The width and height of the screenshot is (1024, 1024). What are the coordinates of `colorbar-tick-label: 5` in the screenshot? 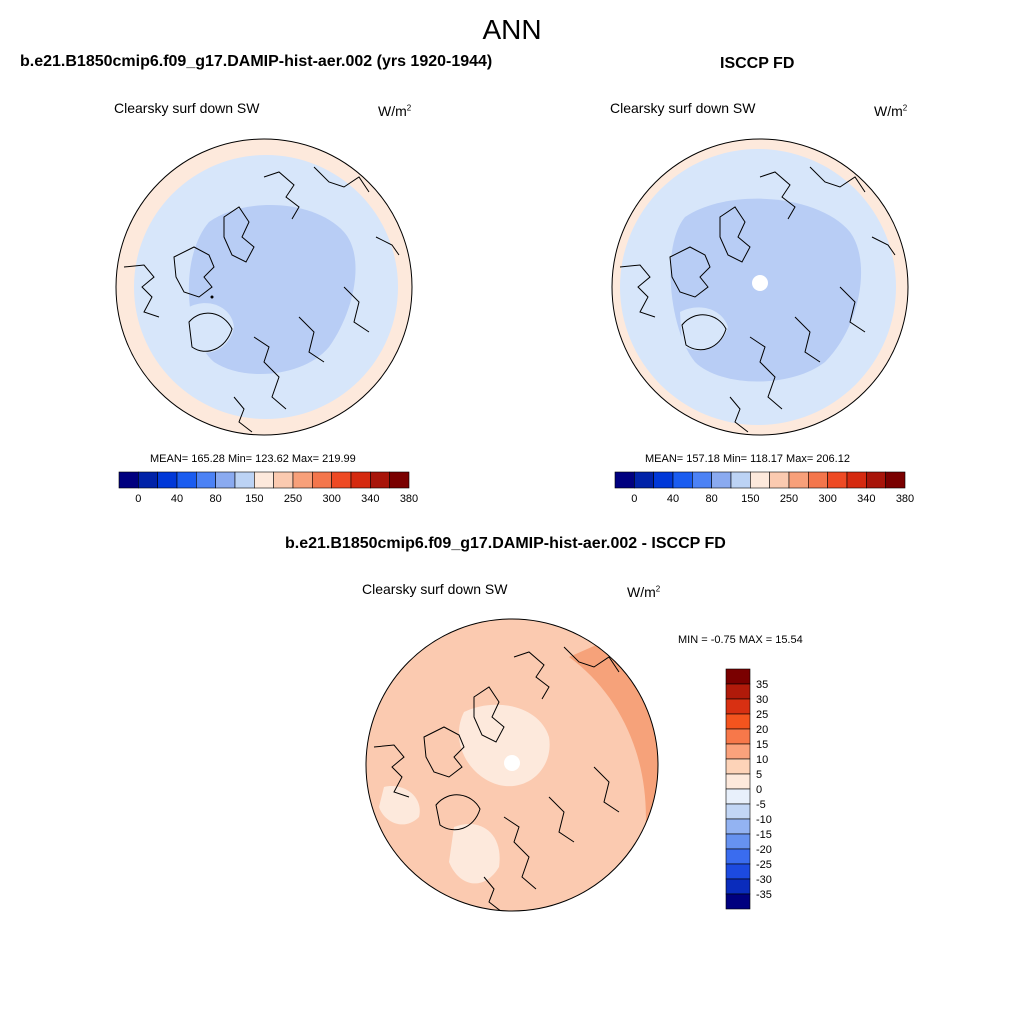 It's located at (759, 775).